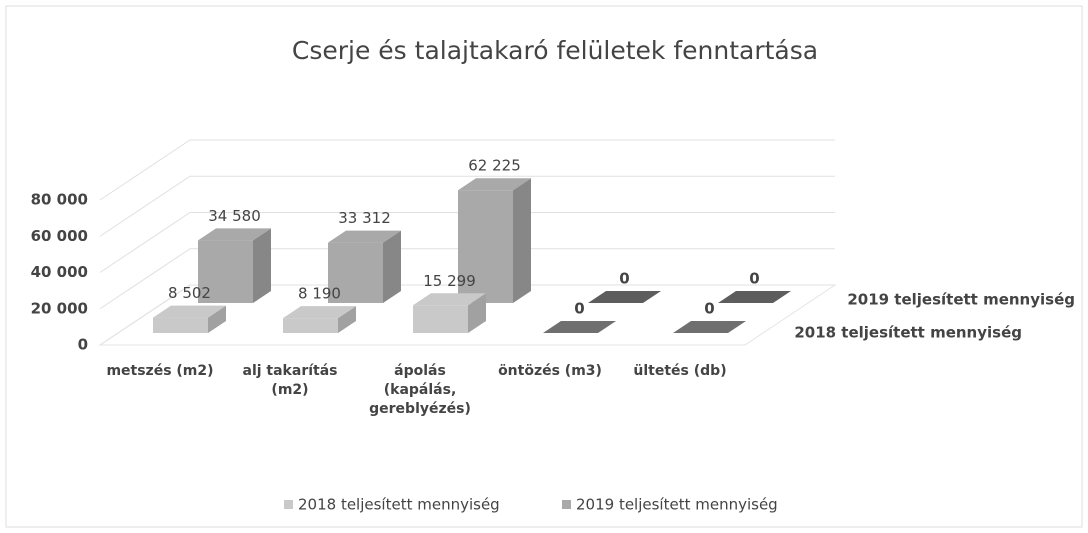  I want to click on data-label: 33 312, so click(364, 218).